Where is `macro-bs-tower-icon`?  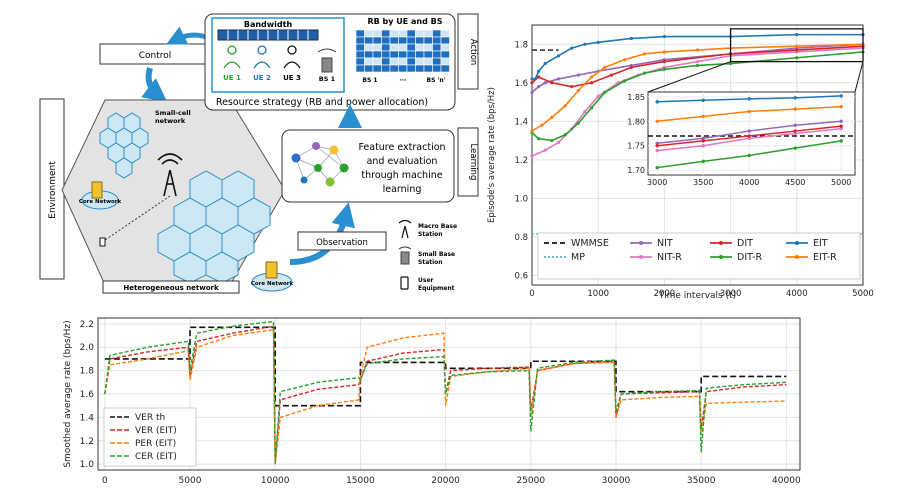
macro-bs-tower-icon is located at coordinates (170, 175).